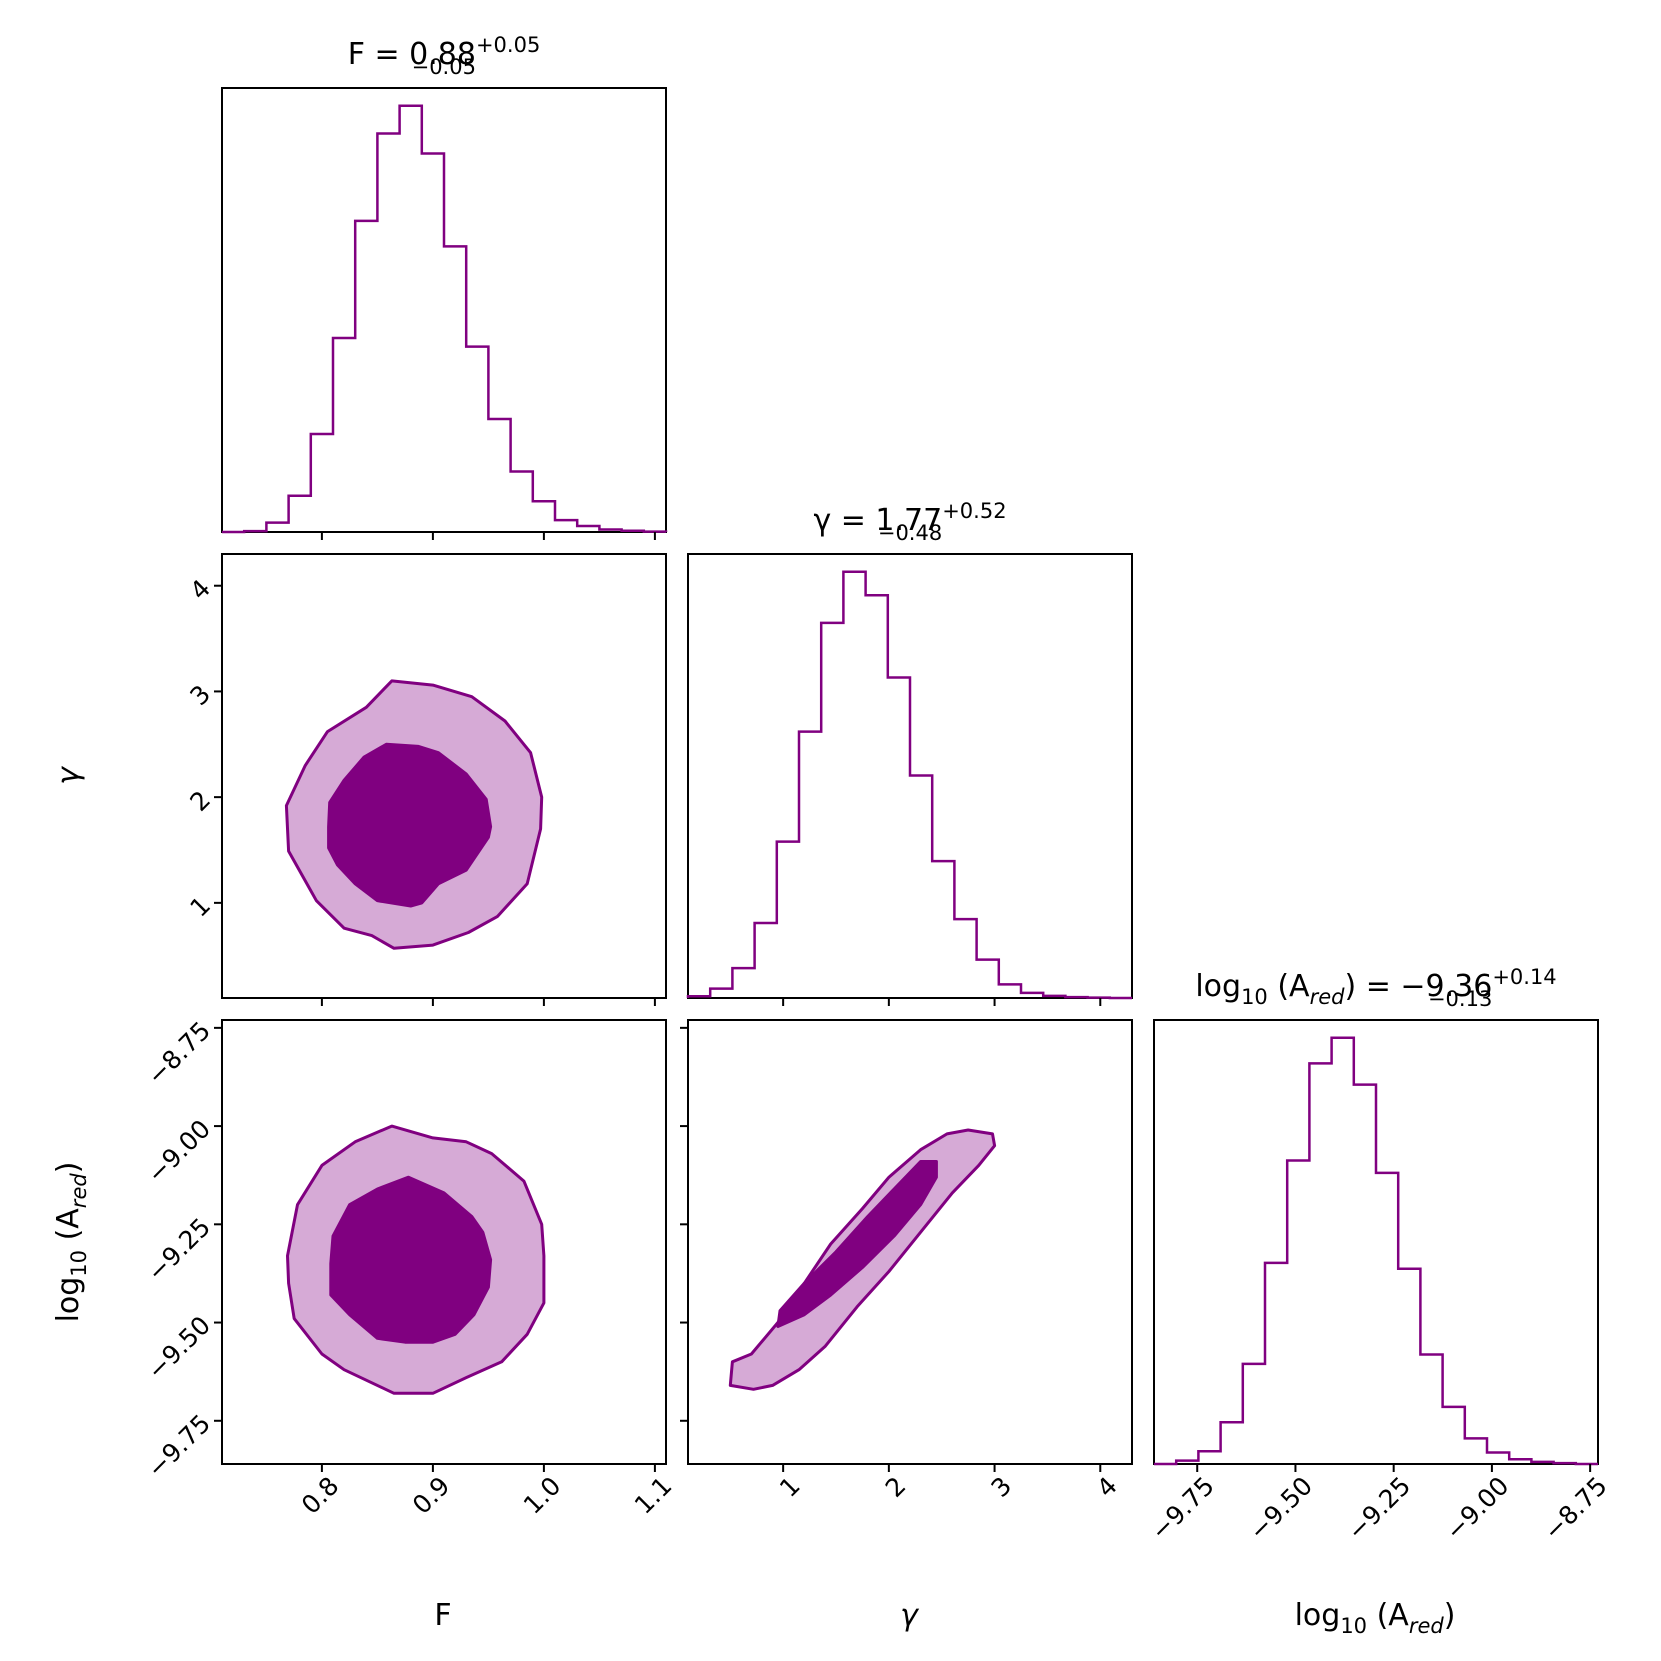  What do you see at coordinates (431, 1495) in the screenshot?
I see `x-tick-label: 0.9` at bounding box center [431, 1495].